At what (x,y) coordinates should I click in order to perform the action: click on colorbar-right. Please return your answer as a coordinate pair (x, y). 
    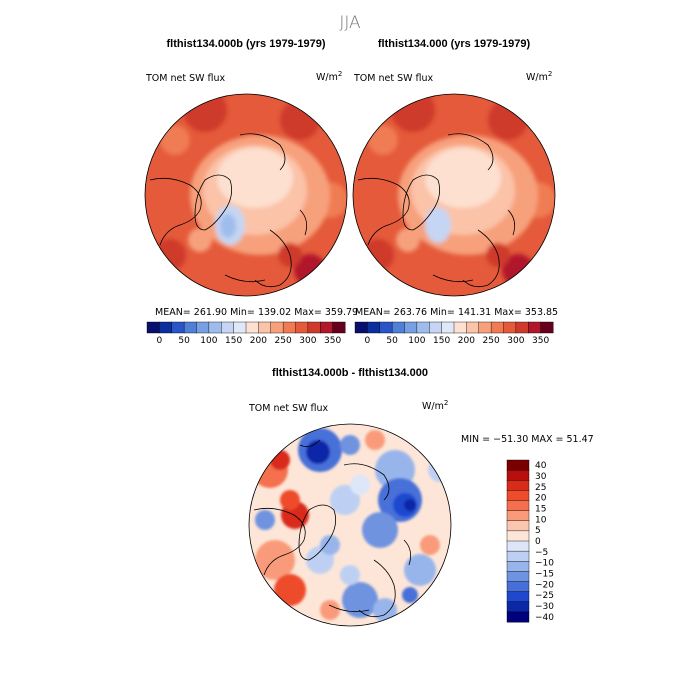
    Looking at the image, I should click on (454, 327).